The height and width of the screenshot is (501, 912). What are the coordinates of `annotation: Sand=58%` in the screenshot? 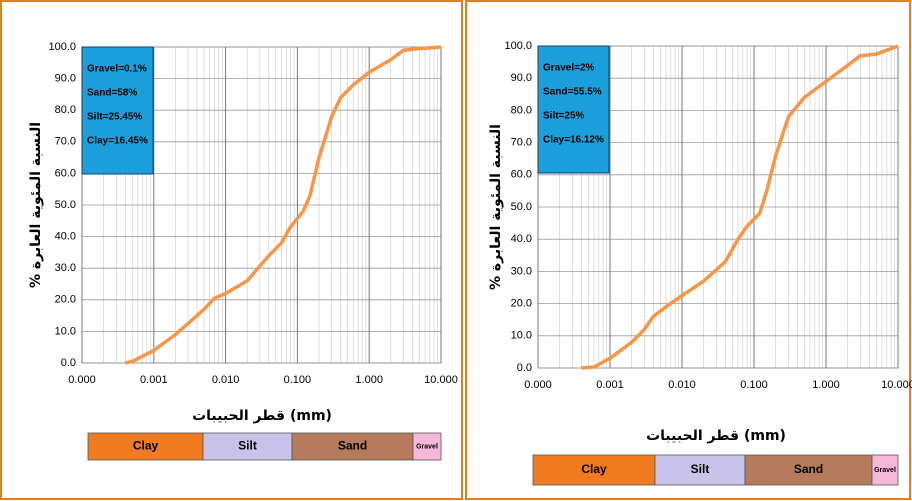 It's located at (112, 93).